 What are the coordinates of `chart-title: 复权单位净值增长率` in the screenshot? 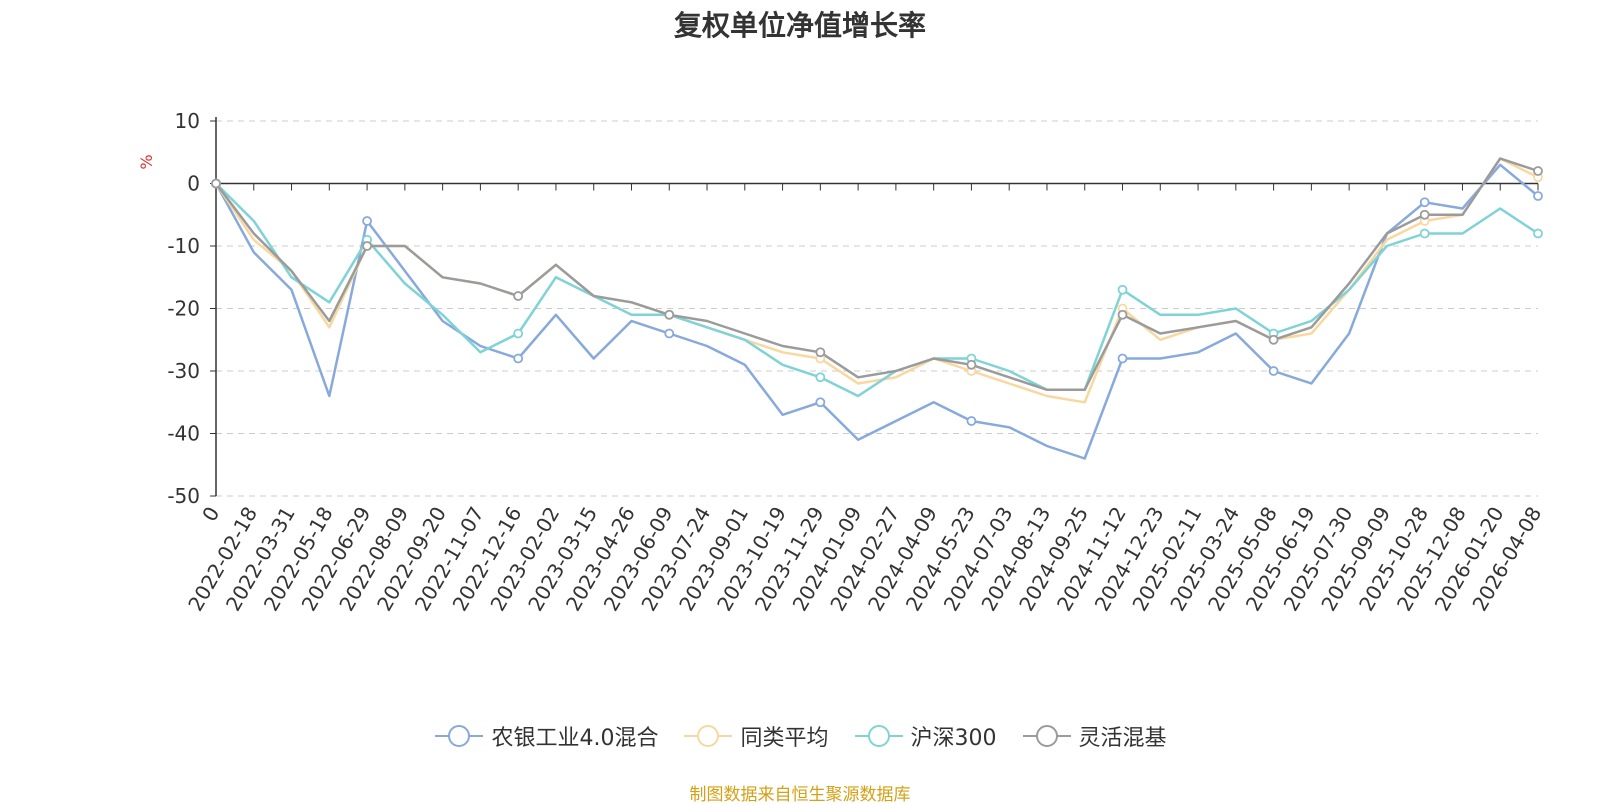 It's located at (799, 25).